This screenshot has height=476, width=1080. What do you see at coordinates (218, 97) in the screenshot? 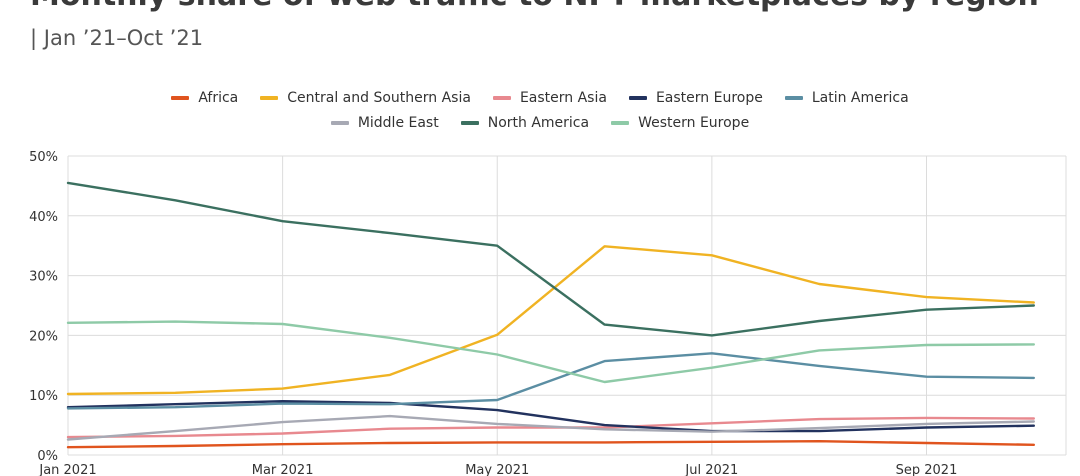
I see `legend-label-africa: Africa` at bounding box center [218, 97].